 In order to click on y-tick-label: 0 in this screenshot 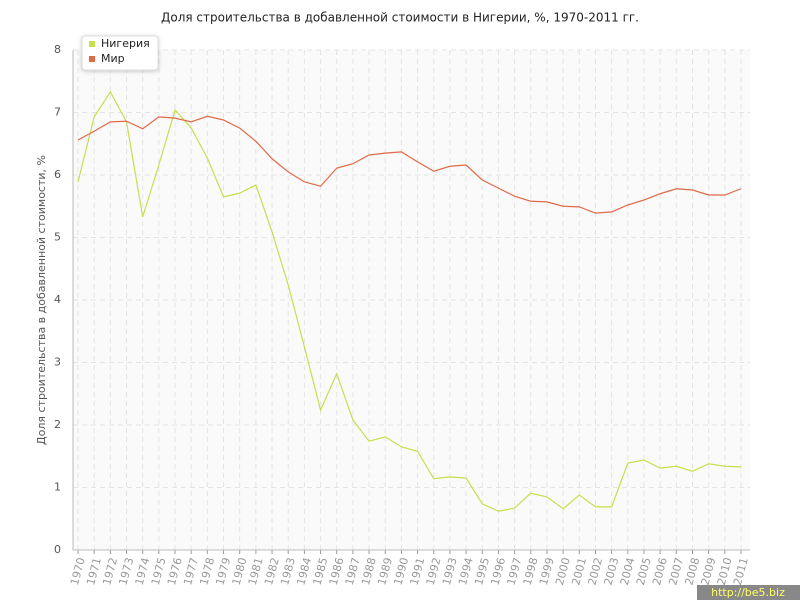, I will do `click(57, 549)`.